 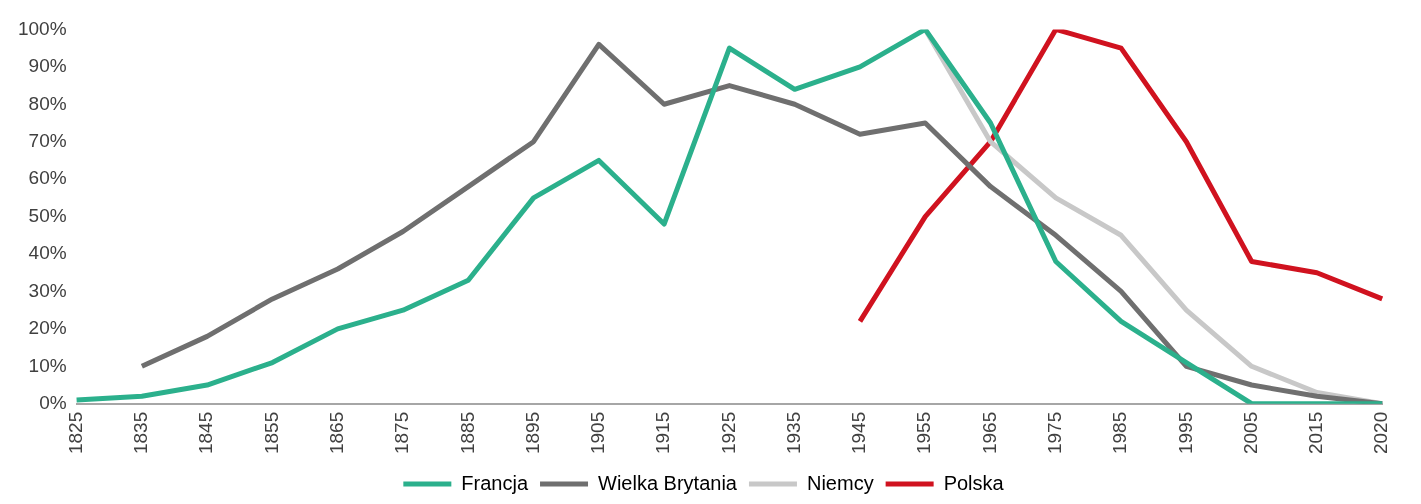 I want to click on y-tick-label: 70%, so click(x=47, y=140).